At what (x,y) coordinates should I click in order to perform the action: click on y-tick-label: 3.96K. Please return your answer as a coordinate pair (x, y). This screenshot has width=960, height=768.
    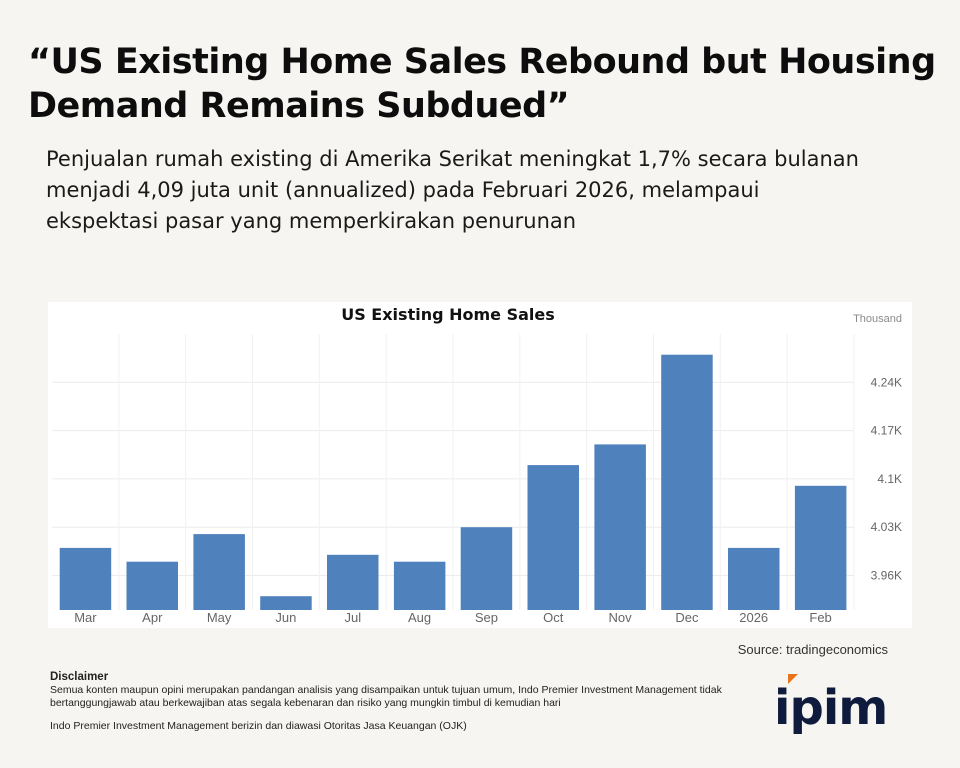
    Looking at the image, I should click on (886, 576).